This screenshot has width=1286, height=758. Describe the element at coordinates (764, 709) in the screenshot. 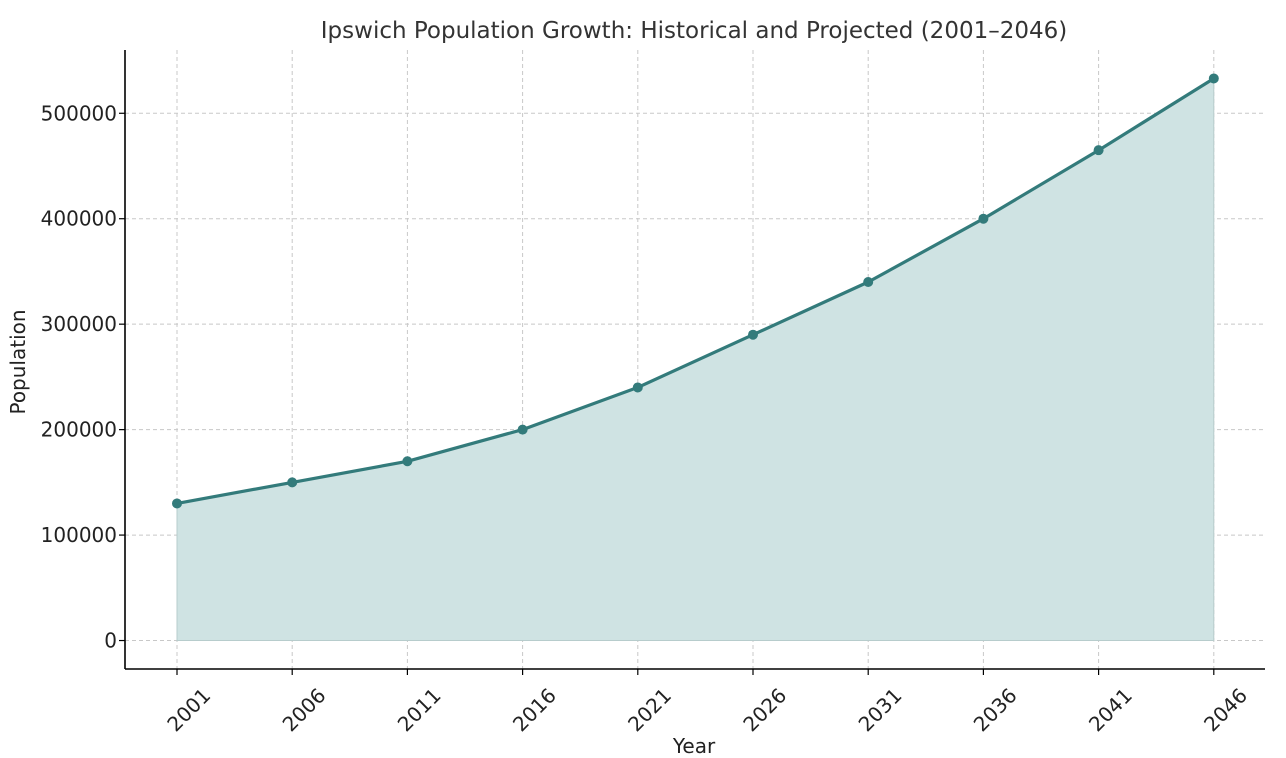

I see `x-tick-label: 2026` at that location.